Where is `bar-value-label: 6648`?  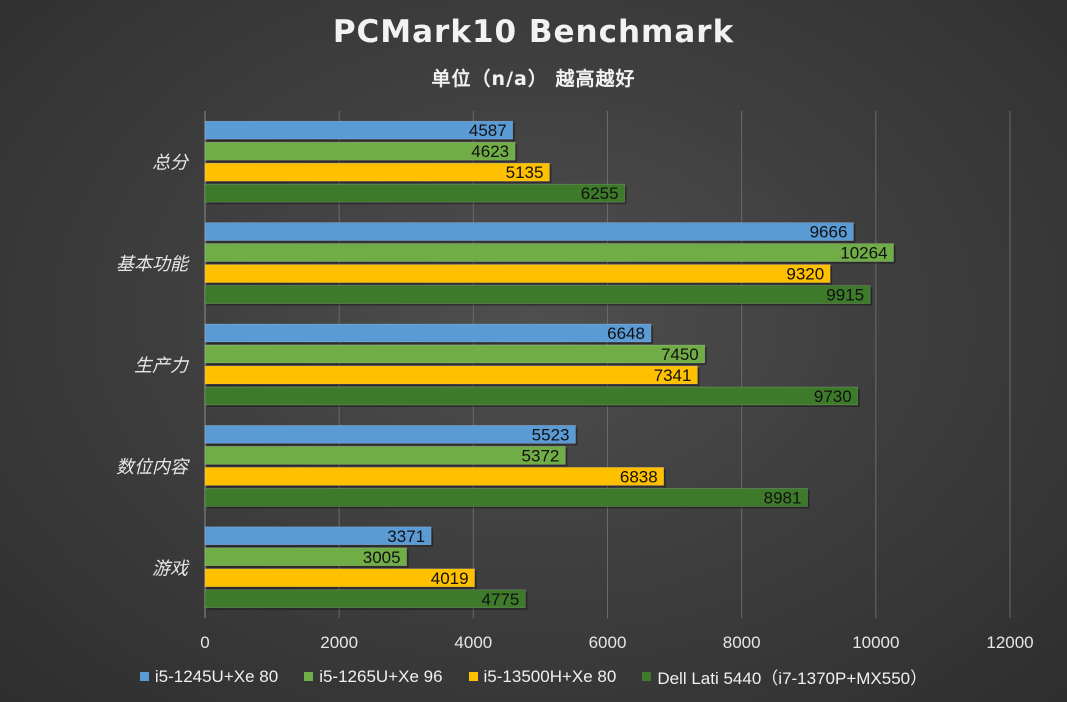 bar-value-label: 6648 is located at coordinates (626, 333).